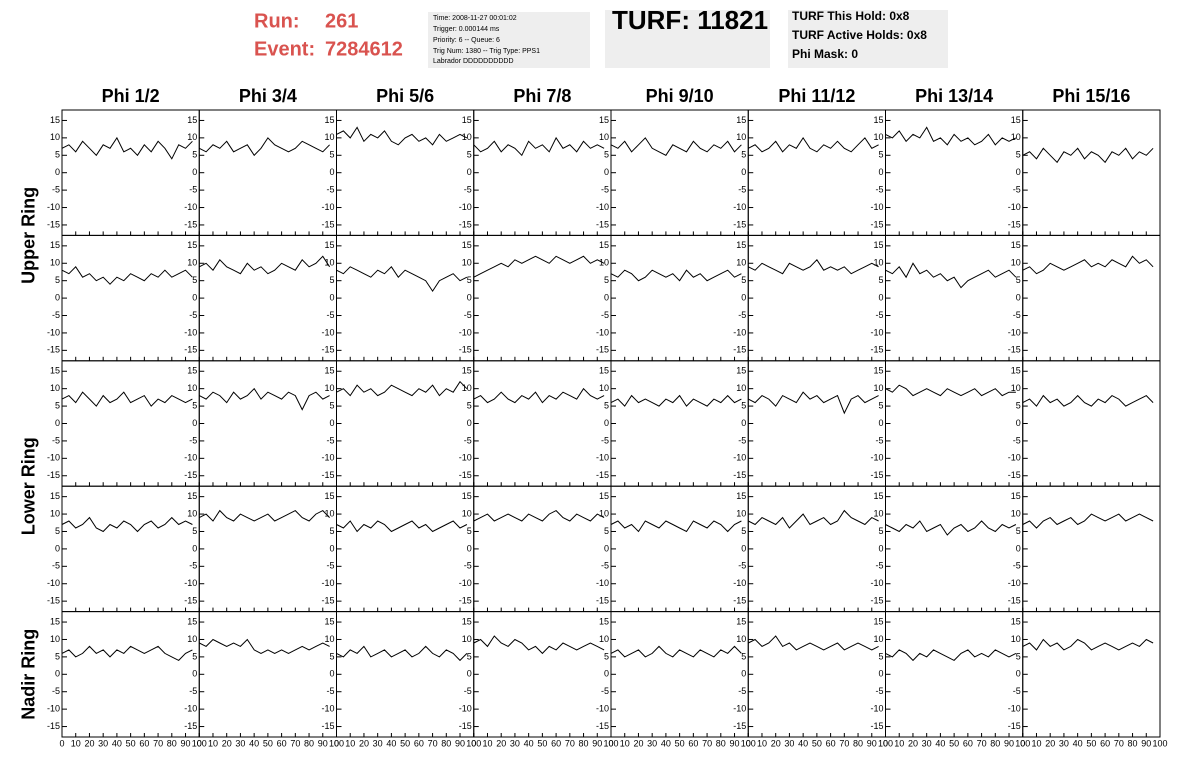 The image size is (1196, 772). I want to click on x-tick-label: 10, so click(762, 743).